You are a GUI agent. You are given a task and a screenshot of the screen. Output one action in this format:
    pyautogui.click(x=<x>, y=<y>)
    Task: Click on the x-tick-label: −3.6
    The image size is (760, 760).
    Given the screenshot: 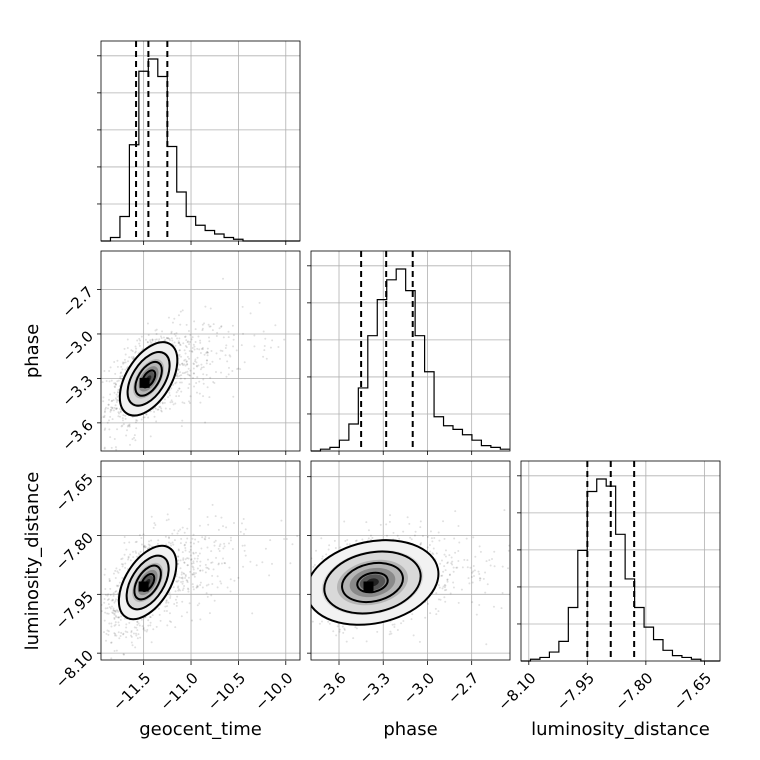 What is the action you would take?
    pyautogui.click(x=330, y=688)
    